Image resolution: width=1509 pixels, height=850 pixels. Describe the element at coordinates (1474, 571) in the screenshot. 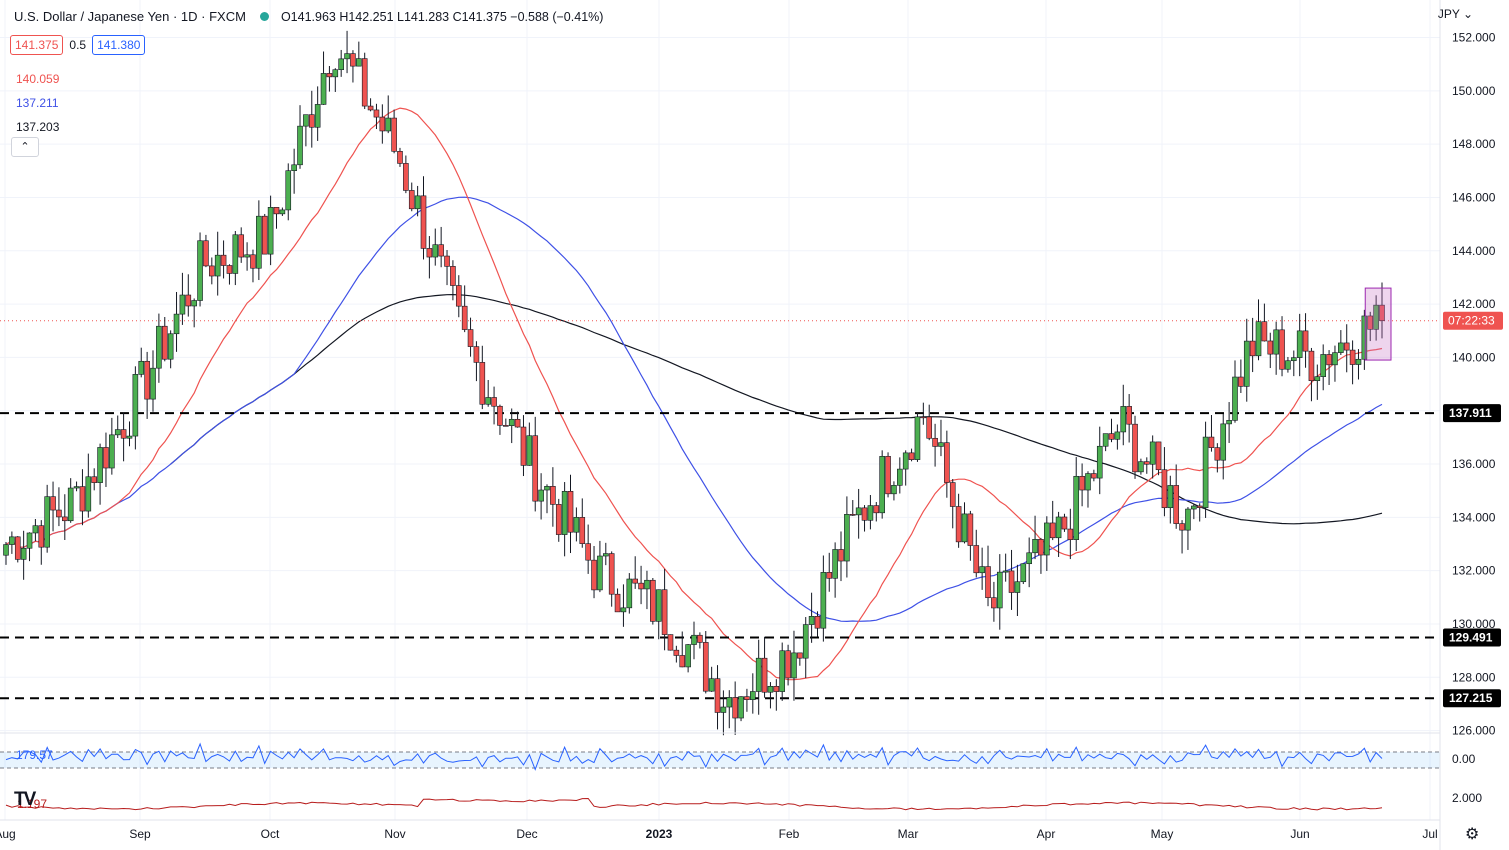

I see `price-tick-label: 132.000` at that location.